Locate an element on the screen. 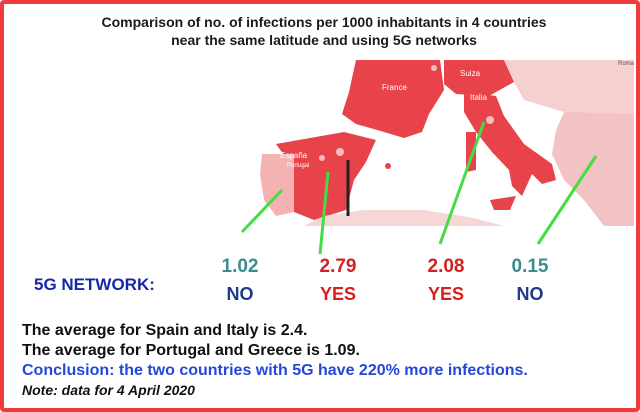  spain-shape is located at coordinates (326, 176).